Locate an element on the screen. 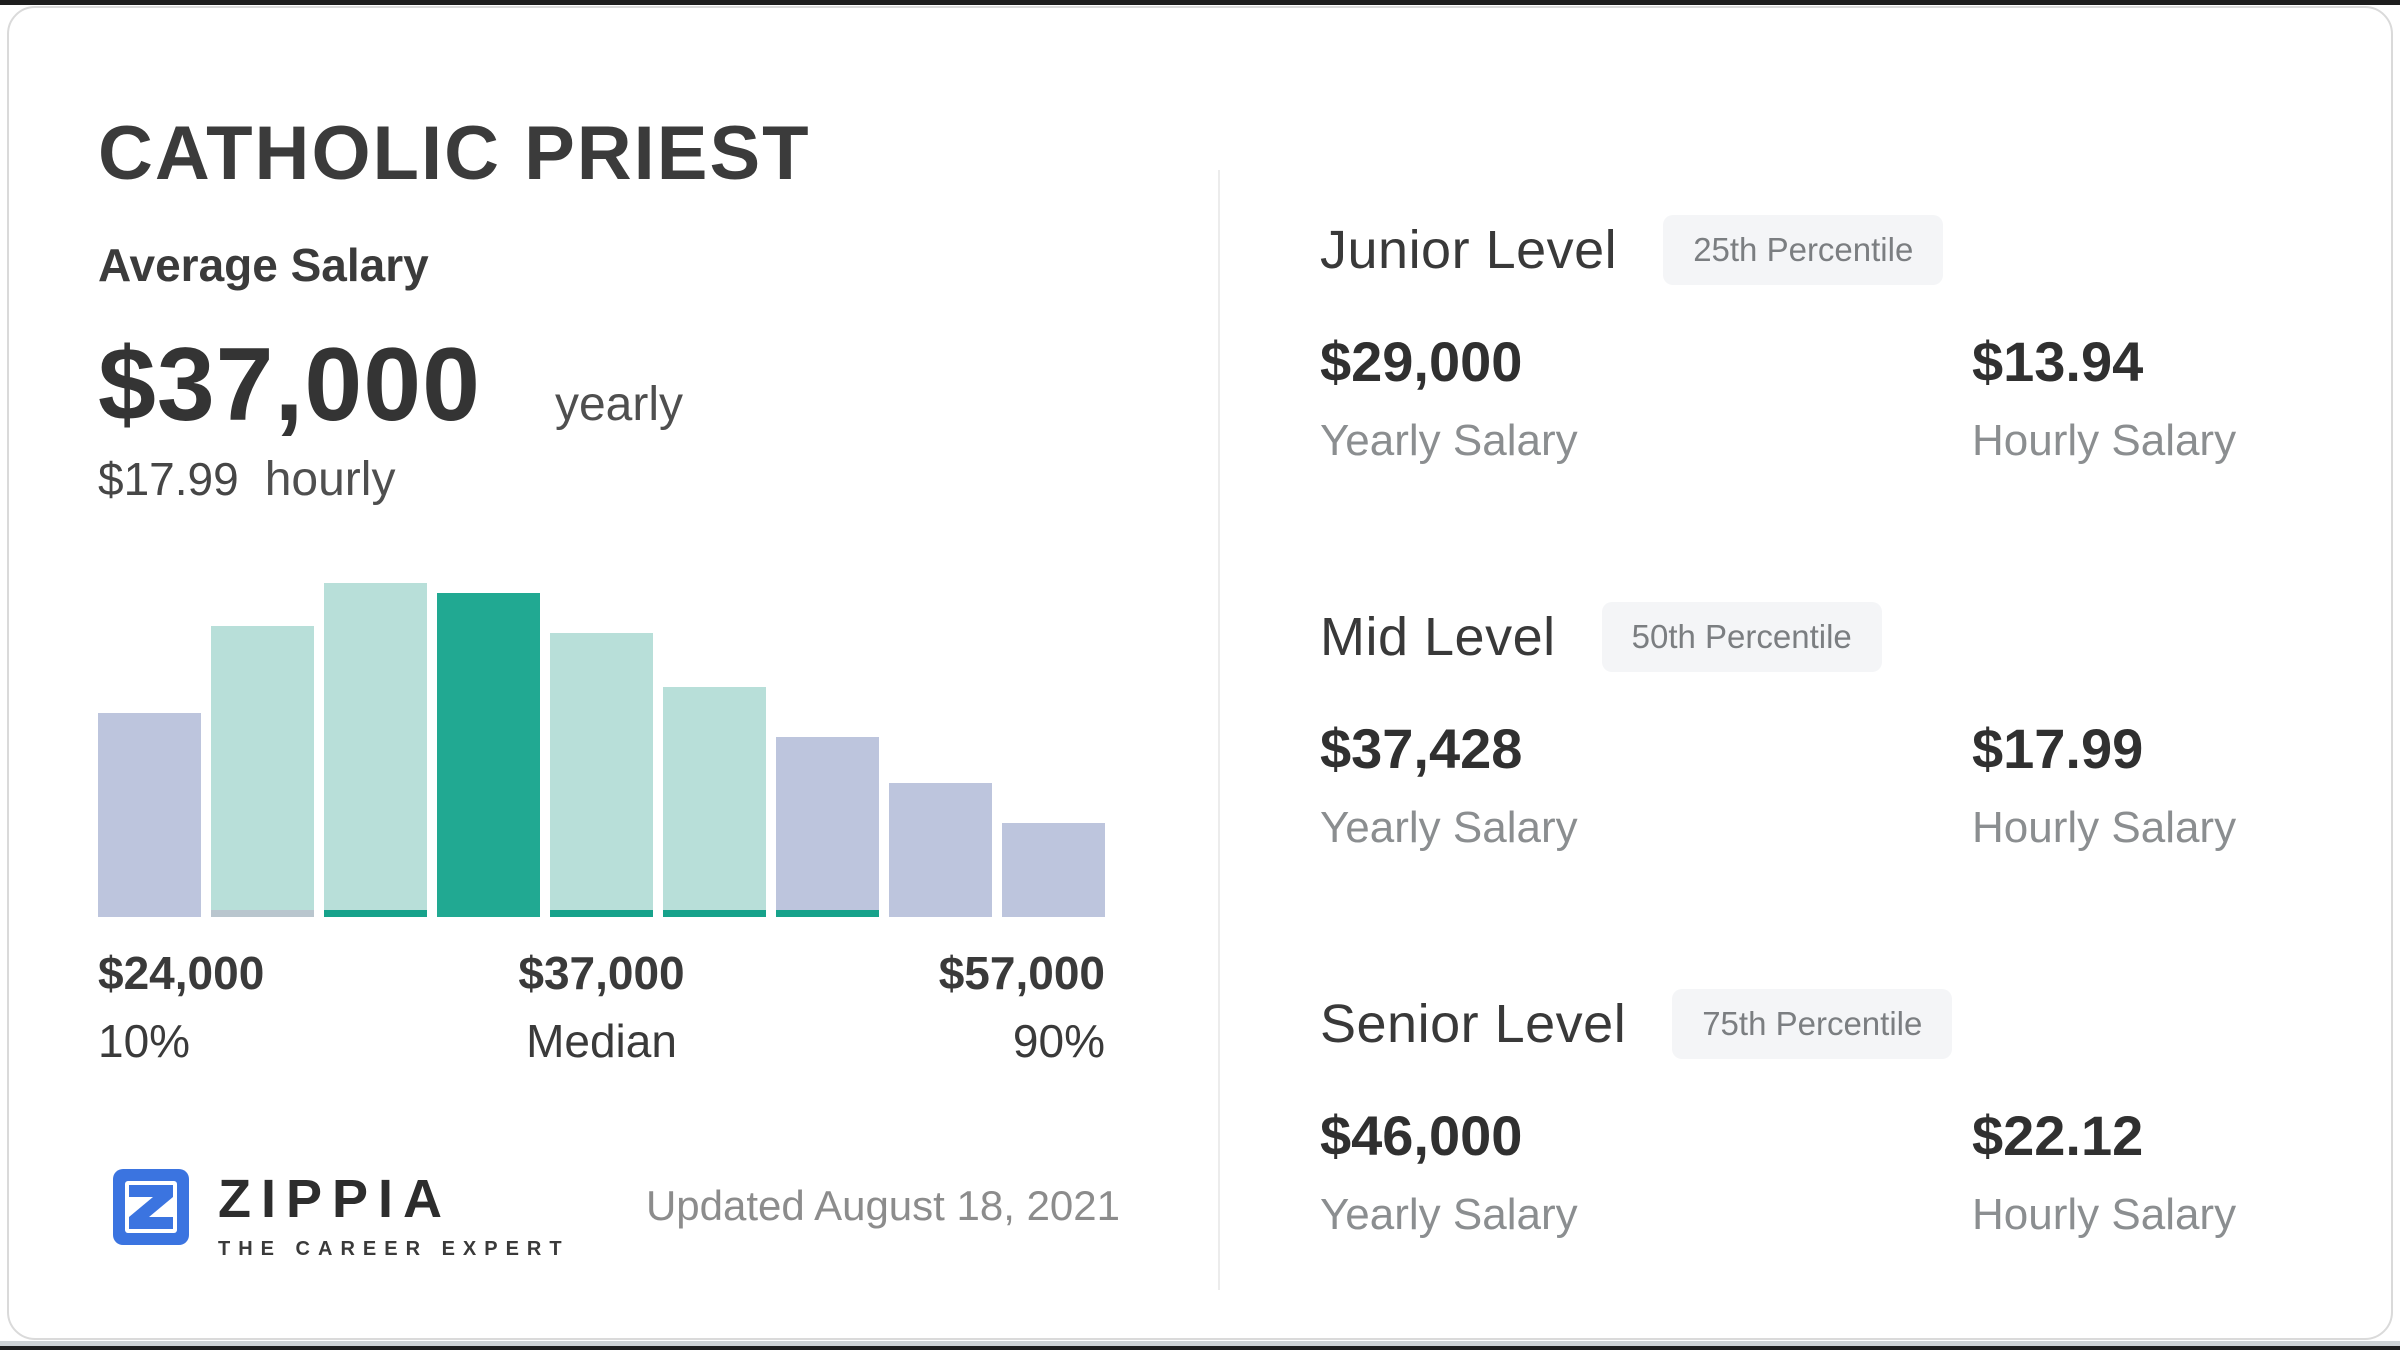  zippia-logo: ZIPPIA THE CAREER EXPERT is located at coordinates (341, 1214).